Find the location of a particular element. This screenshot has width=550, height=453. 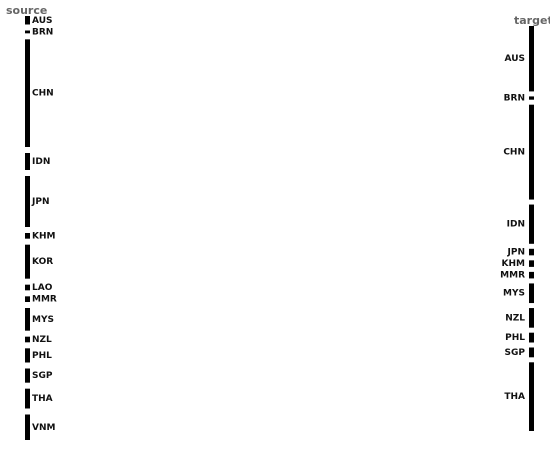

link-sgp-nzl is located at coordinates (279, 351).